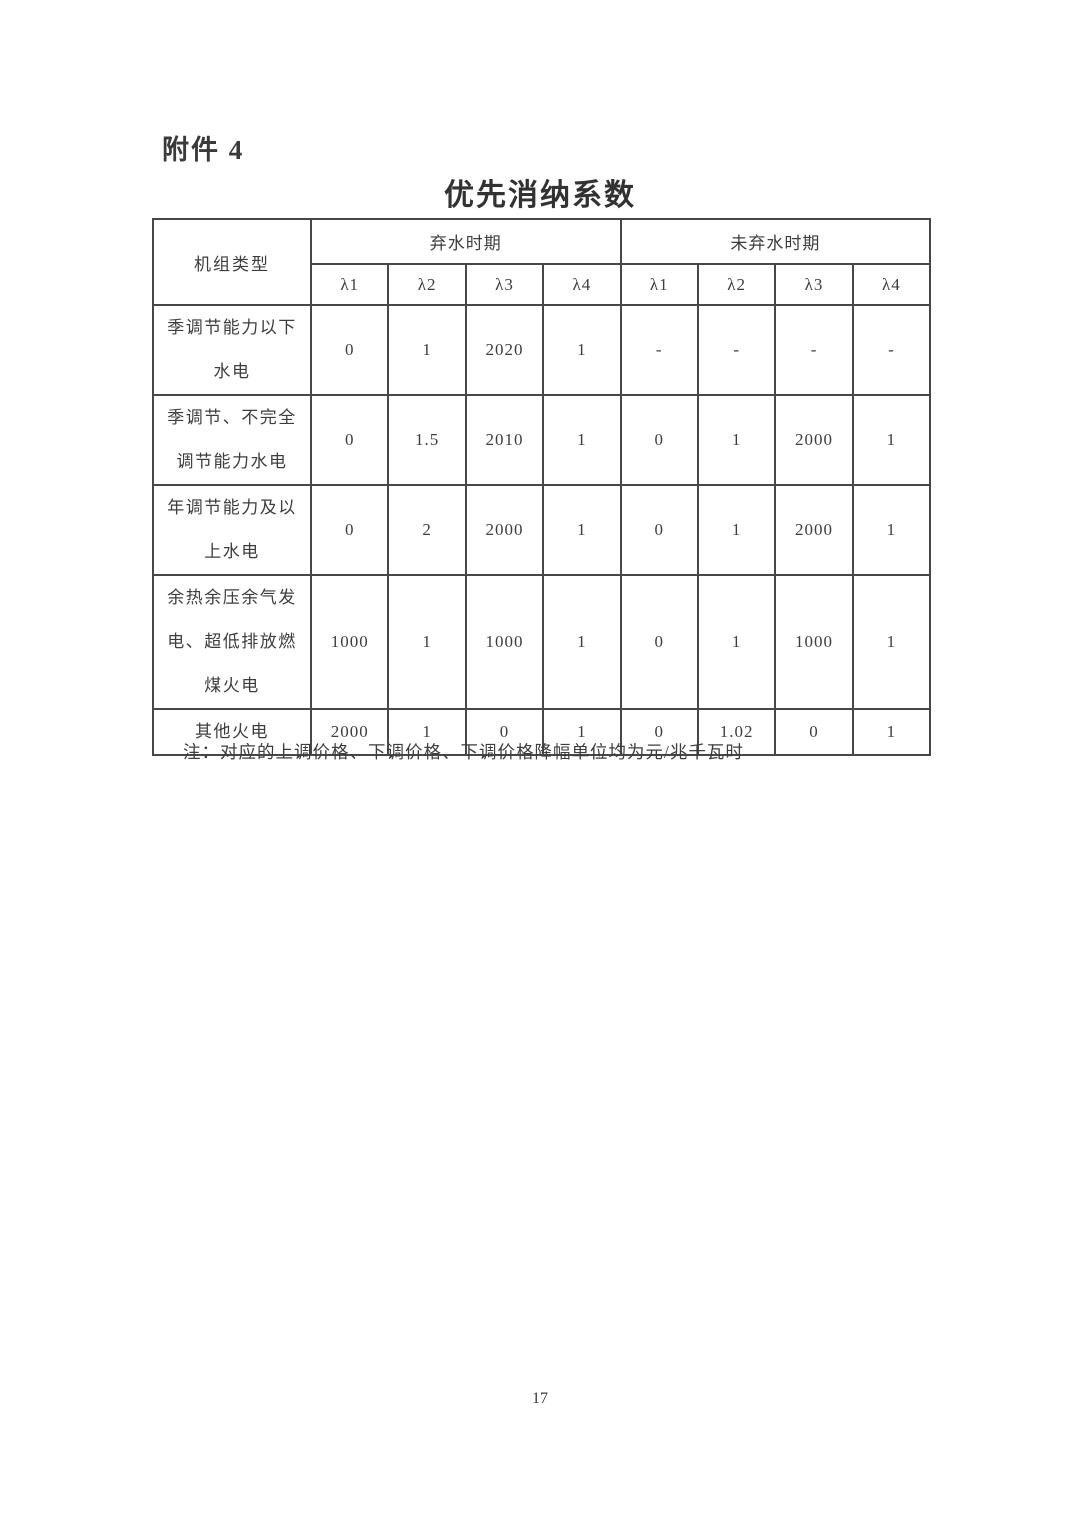 Image resolution: width=1080 pixels, height=1527 pixels. What do you see at coordinates (466, 241) in the screenshot?
I see `group-header-abandonment-period: 弃水时期` at bounding box center [466, 241].